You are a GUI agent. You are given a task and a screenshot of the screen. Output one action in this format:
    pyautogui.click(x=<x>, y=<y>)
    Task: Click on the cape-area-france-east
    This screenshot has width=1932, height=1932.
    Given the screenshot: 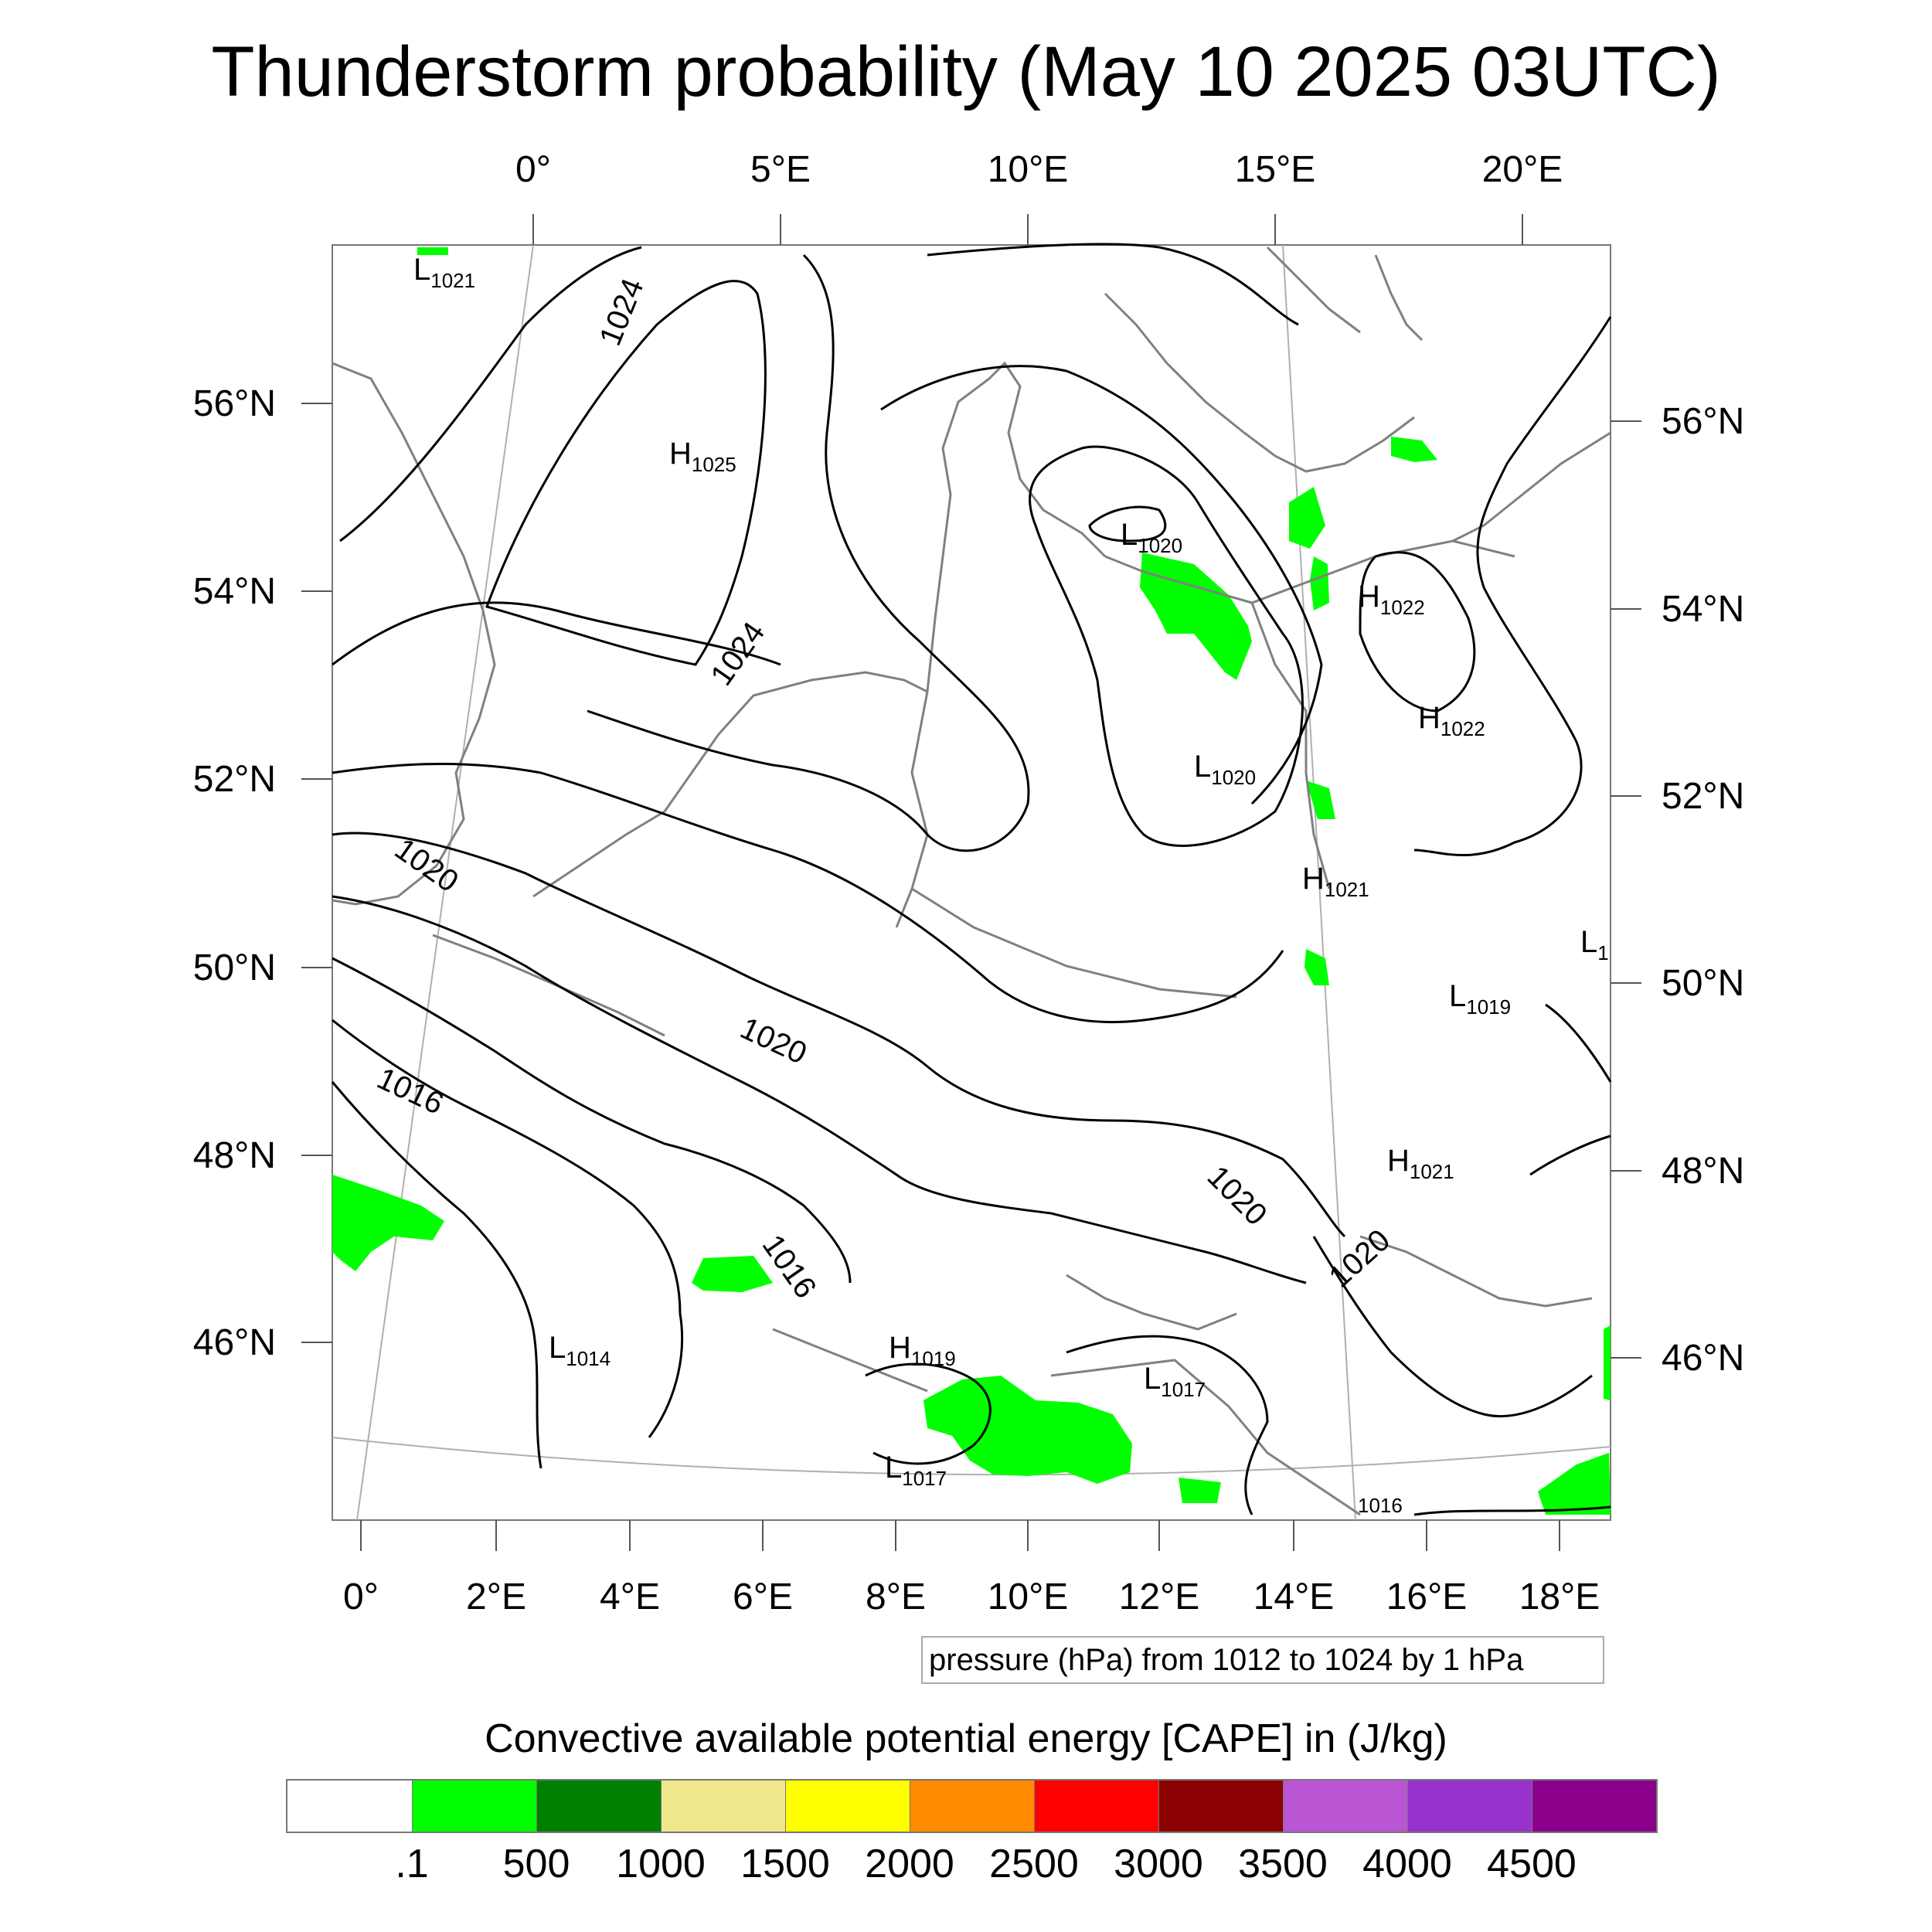 What is the action you would take?
    pyautogui.click(x=733, y=1274)
    